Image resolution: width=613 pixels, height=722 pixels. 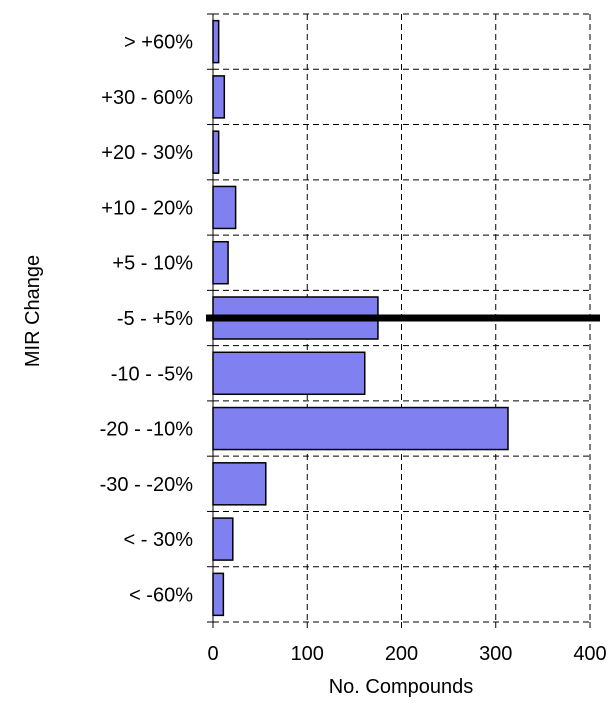 What do you see at coordinates (401, 687) in the screenshot?
I see `x-axis-label: No. Compounds` at bounding box center [401, 687].